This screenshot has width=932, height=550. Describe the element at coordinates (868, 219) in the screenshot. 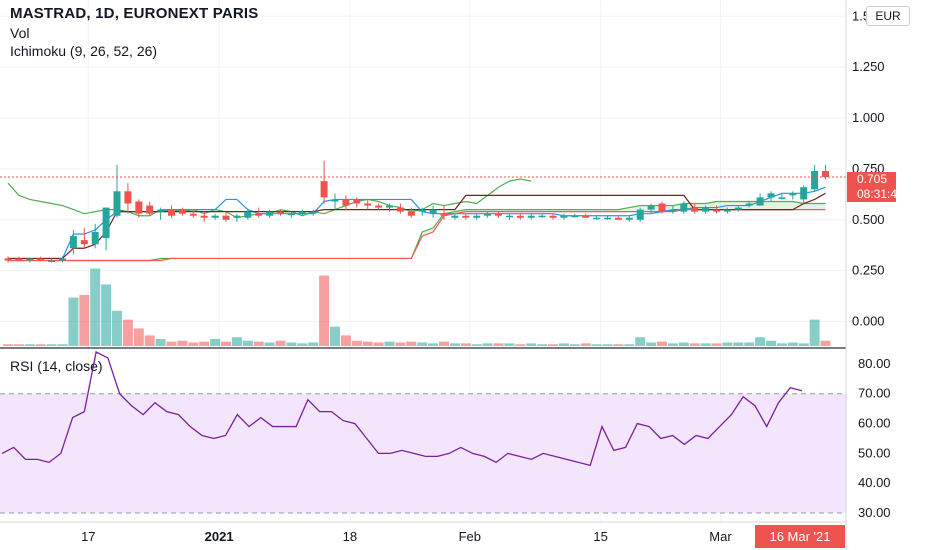

I see `price-tick-label: 0.500` at that location.